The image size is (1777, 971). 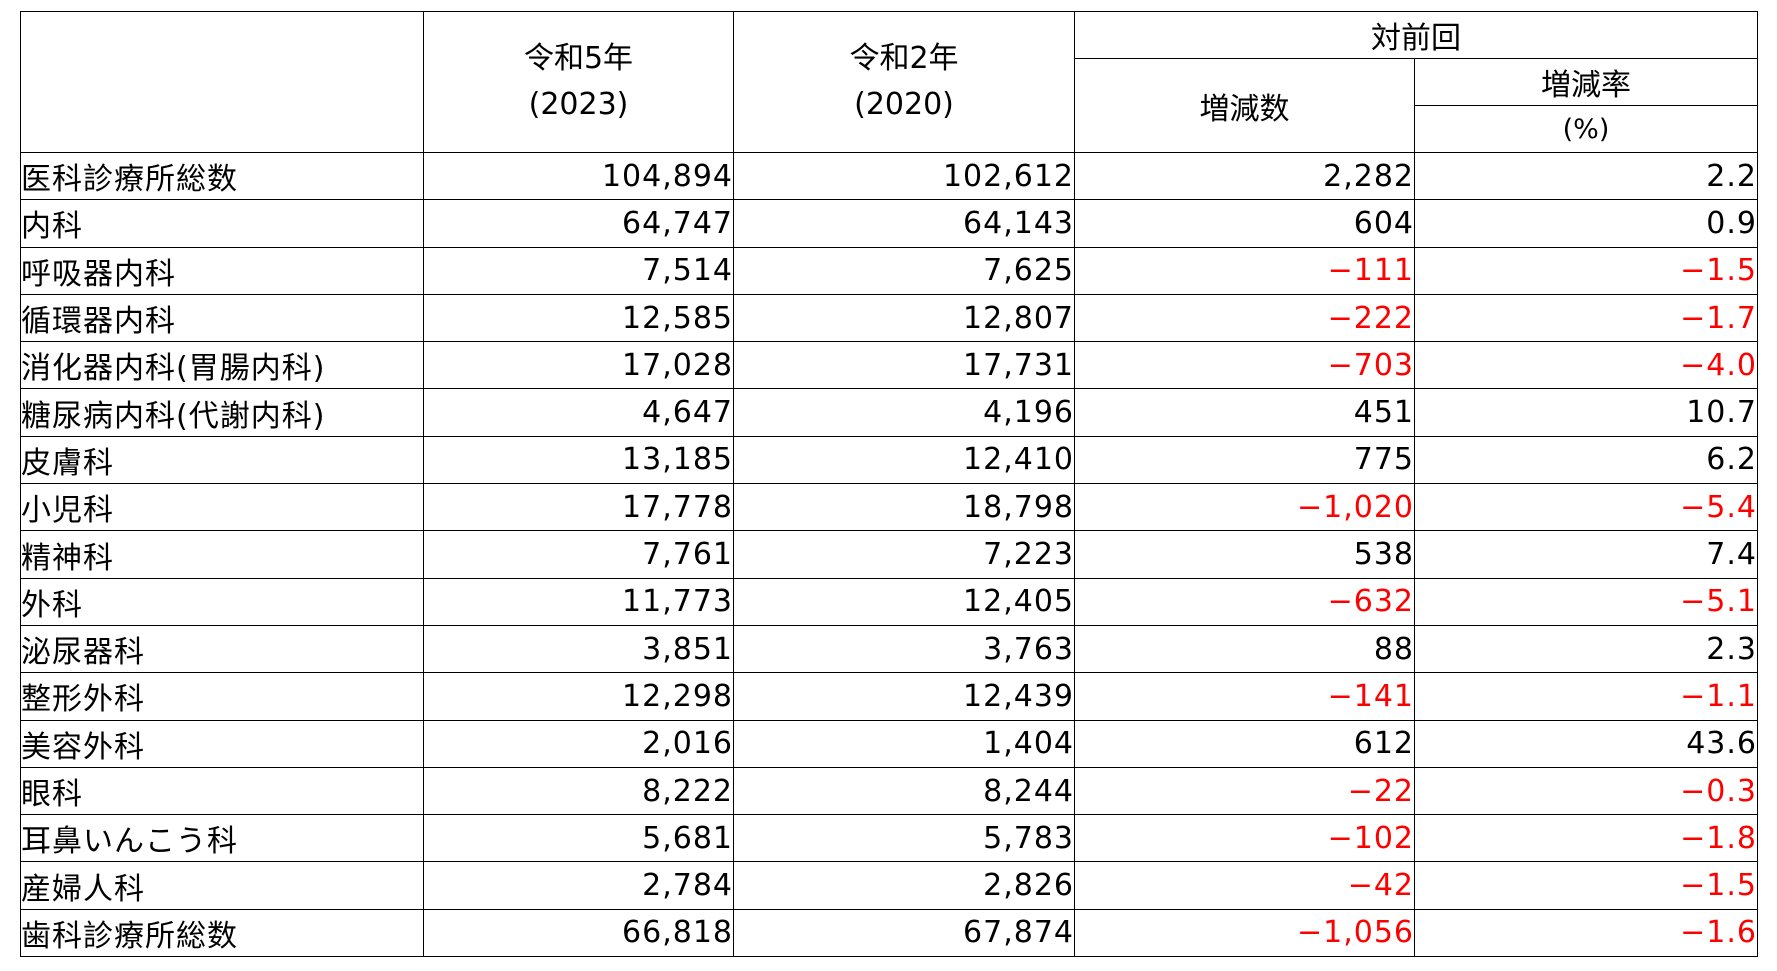 I want to click on row-r2-cell: 17,731, so click(x=904, y=365).